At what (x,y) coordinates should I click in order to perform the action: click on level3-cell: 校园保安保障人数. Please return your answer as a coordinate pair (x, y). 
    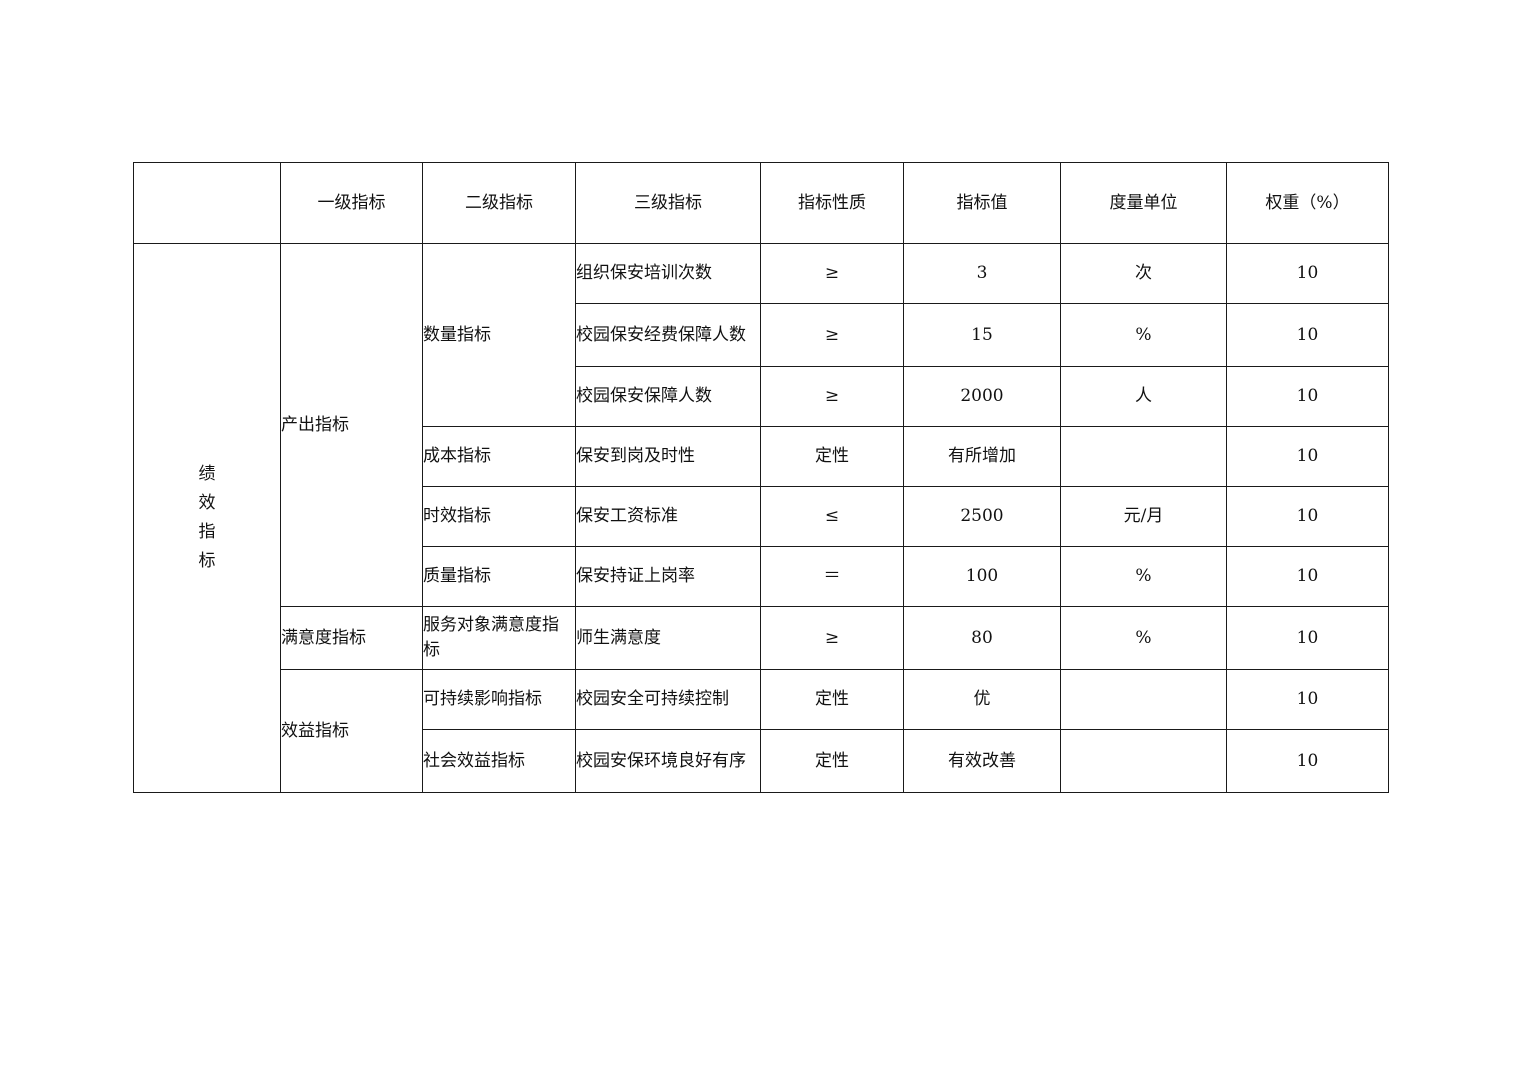
    Looking at the image, I should click on (668, 396).